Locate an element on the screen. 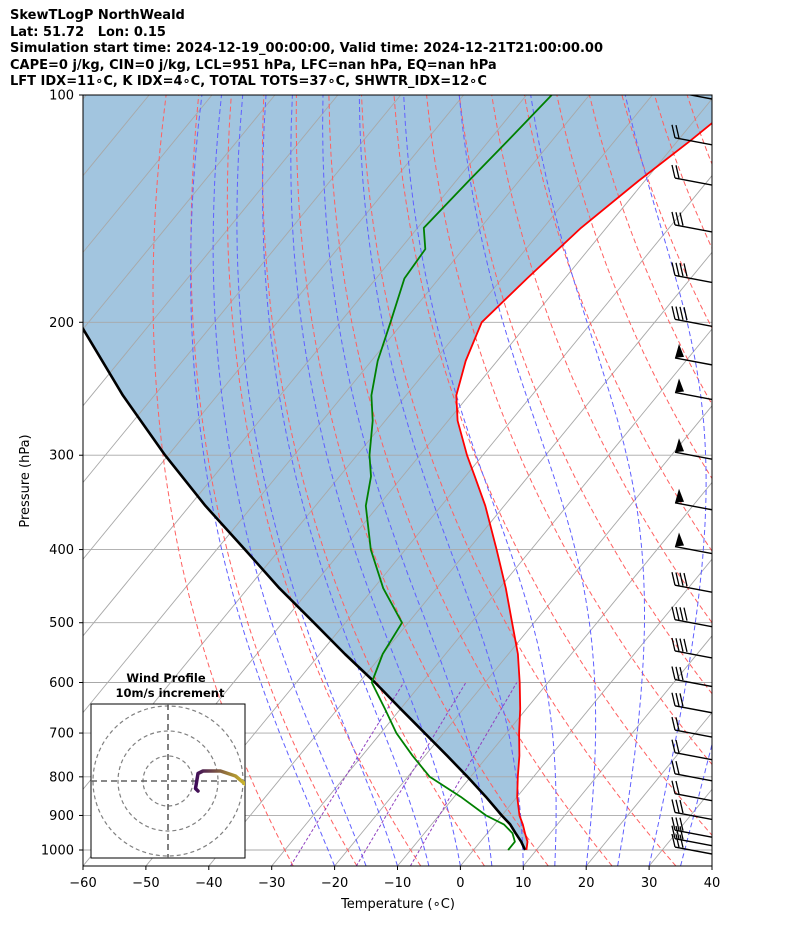 Image resolution: width=794 pixels, height=937 pixels. x-tick-label: 30 is located at coordinates (649, 883).